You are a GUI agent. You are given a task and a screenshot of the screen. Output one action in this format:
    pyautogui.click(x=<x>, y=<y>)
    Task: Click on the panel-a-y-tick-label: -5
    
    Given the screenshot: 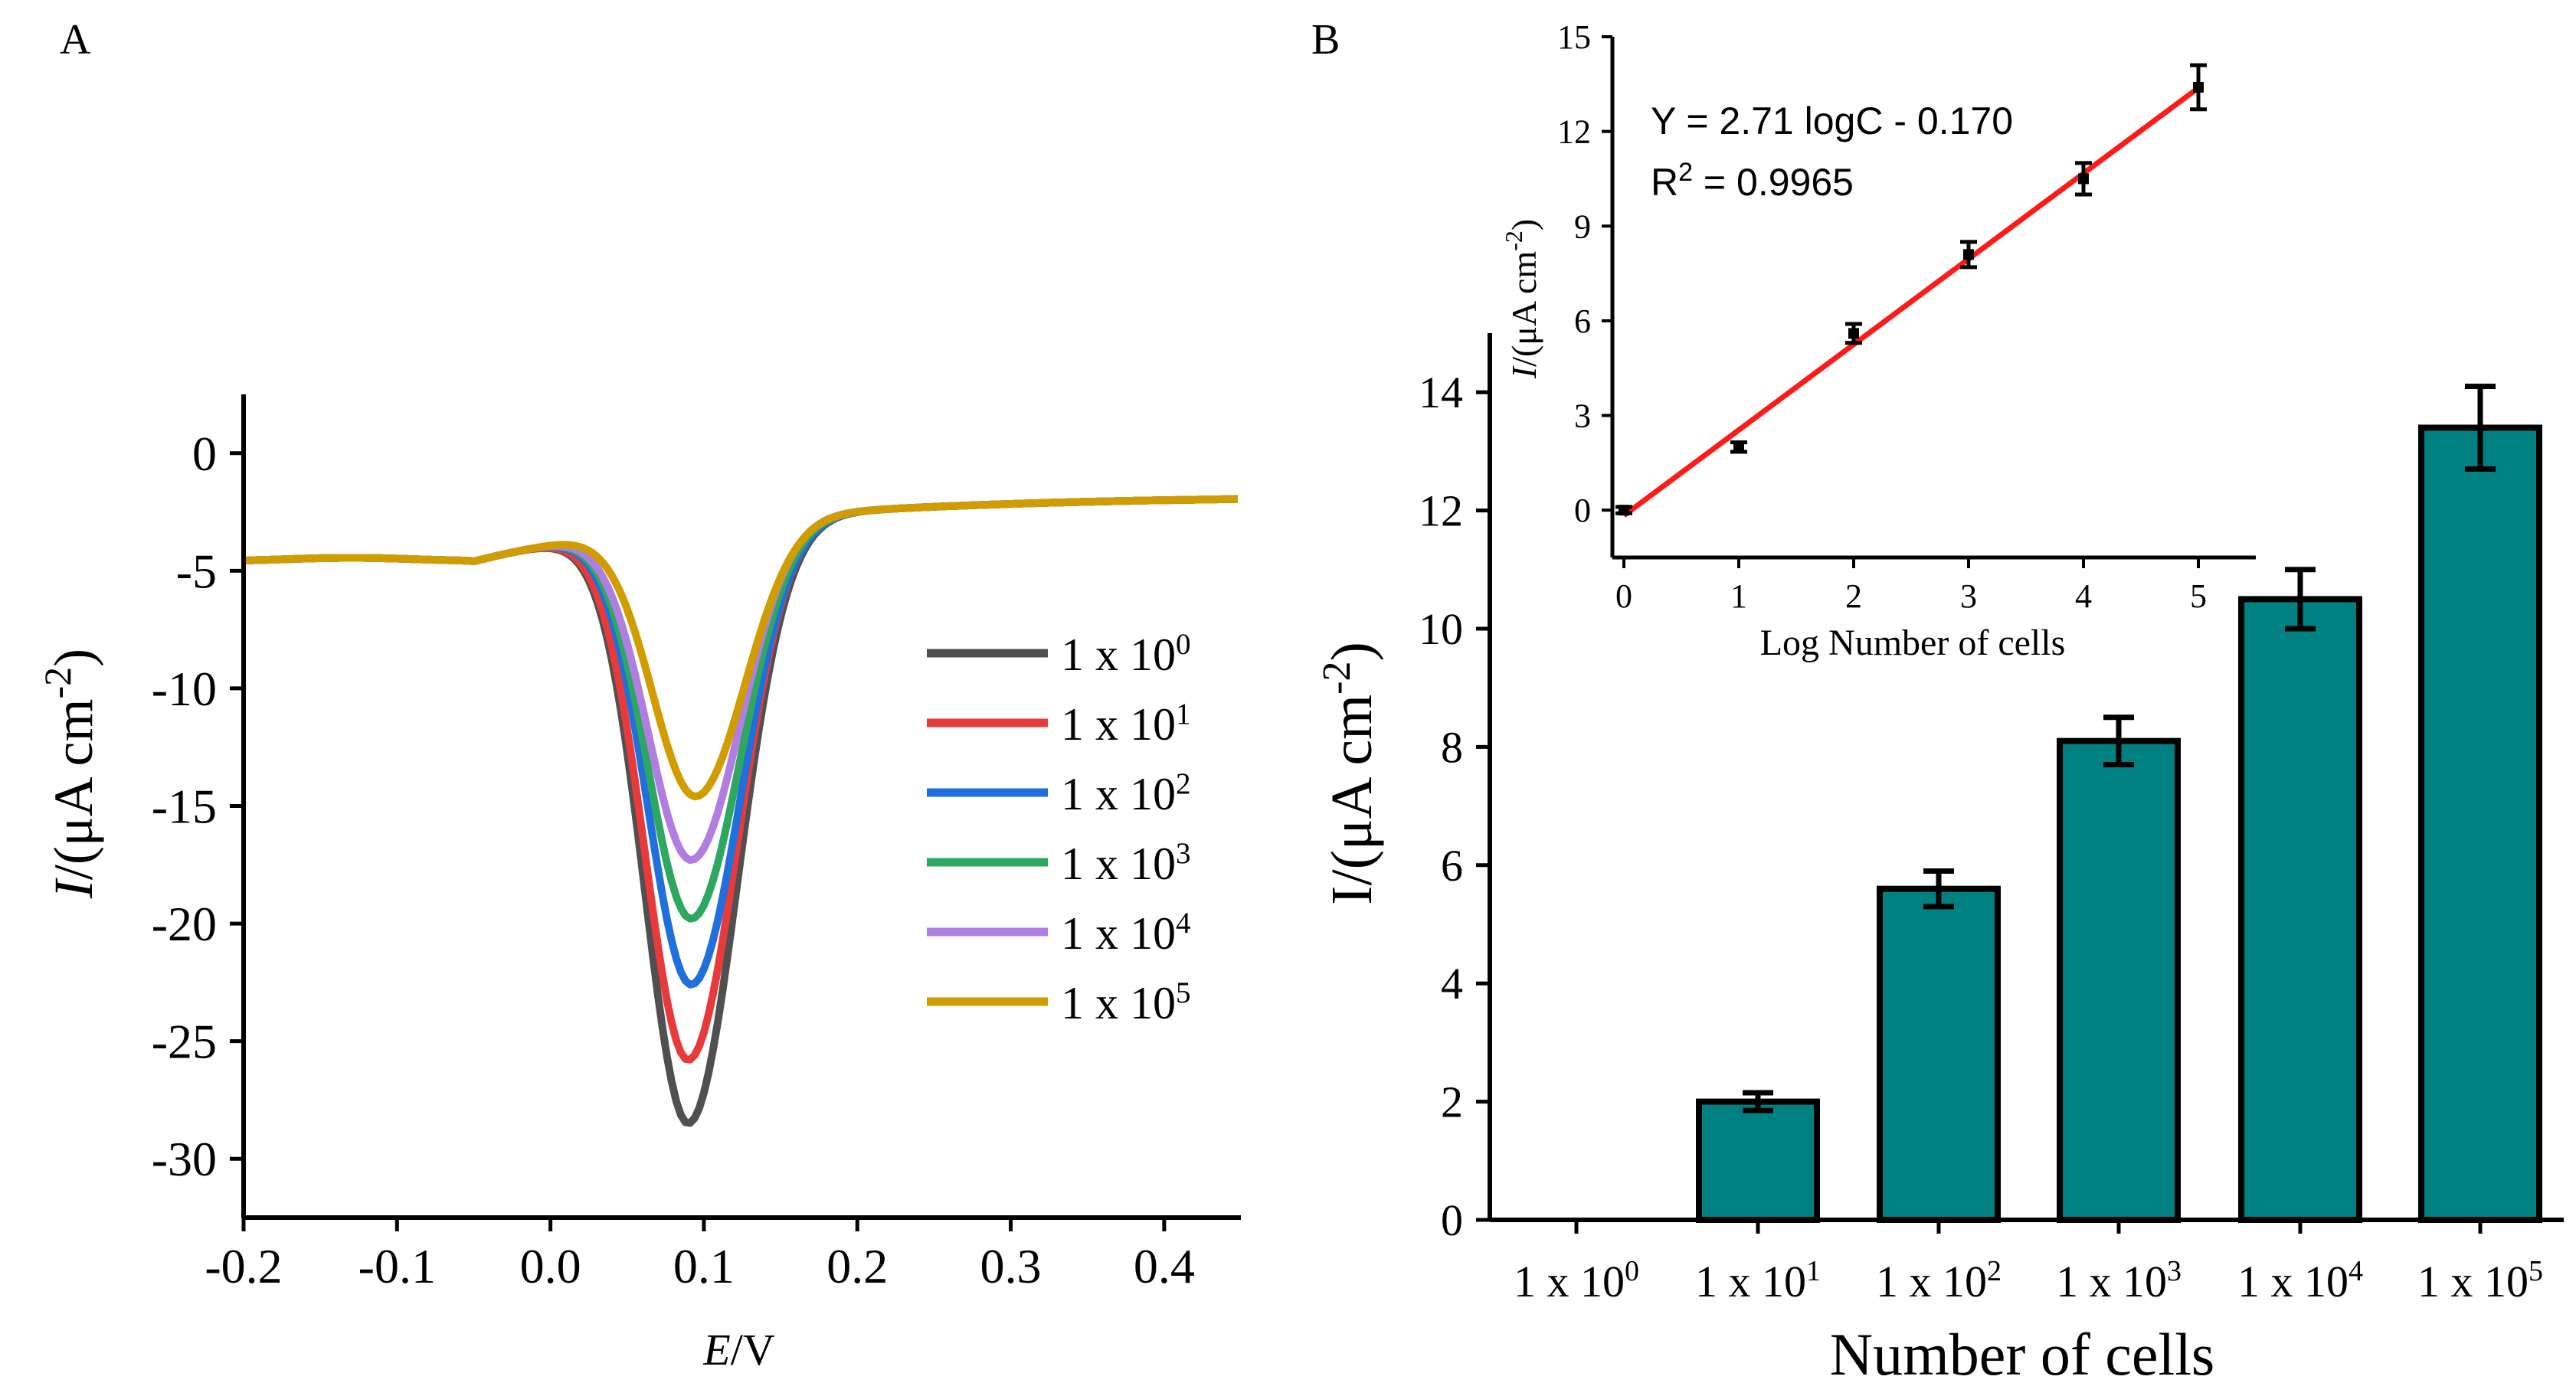 What is the action you would take?
    pyautogui.click(x=196, y=571)
    